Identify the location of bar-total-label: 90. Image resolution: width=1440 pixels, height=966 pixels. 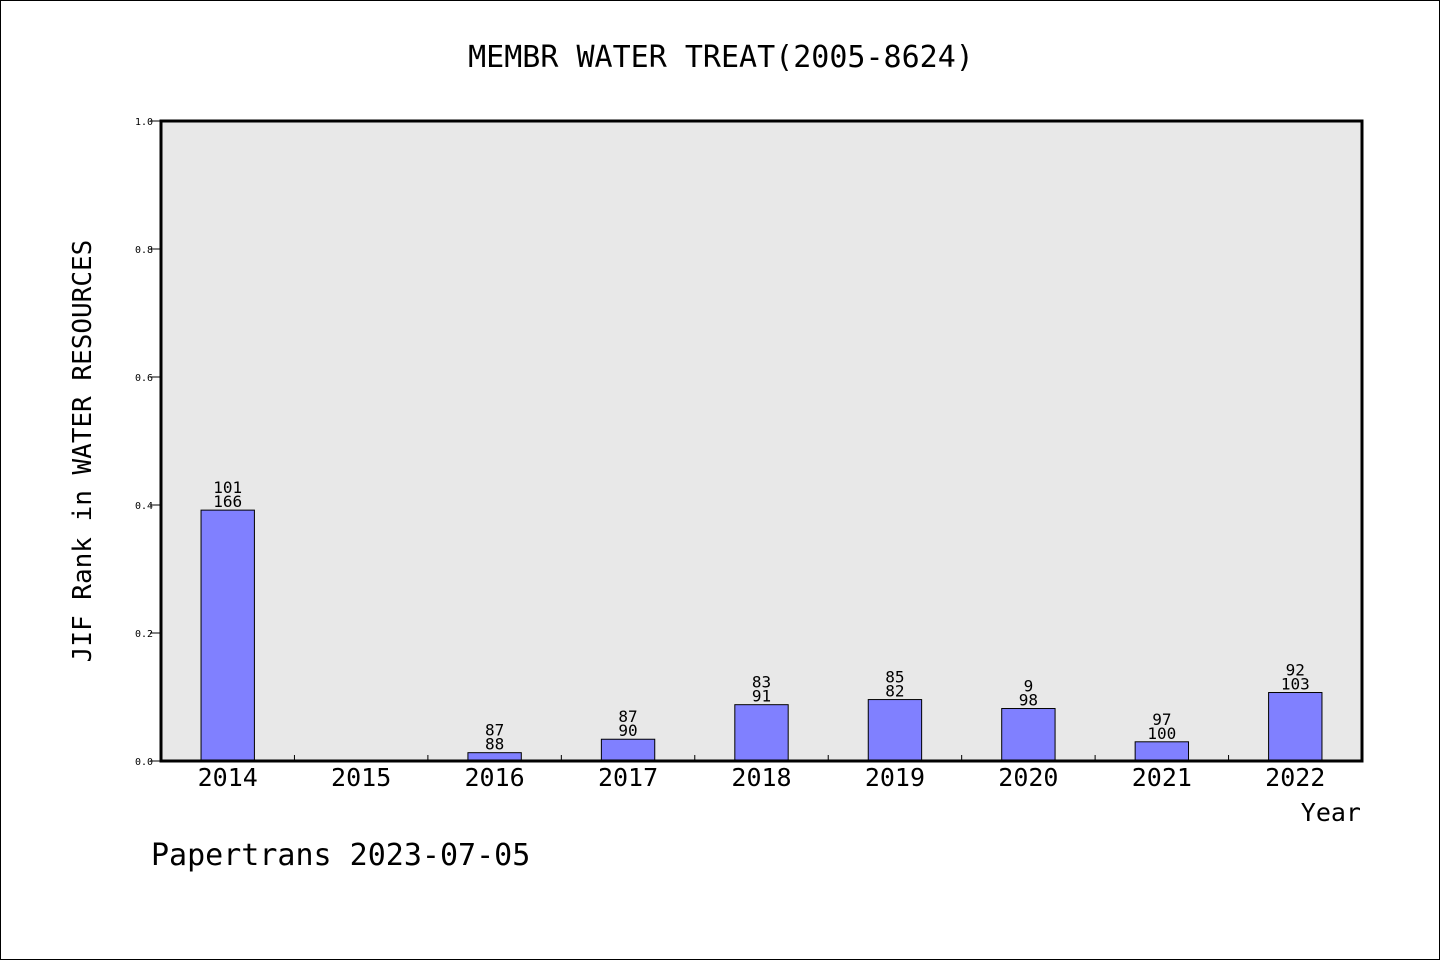
(627, 730).